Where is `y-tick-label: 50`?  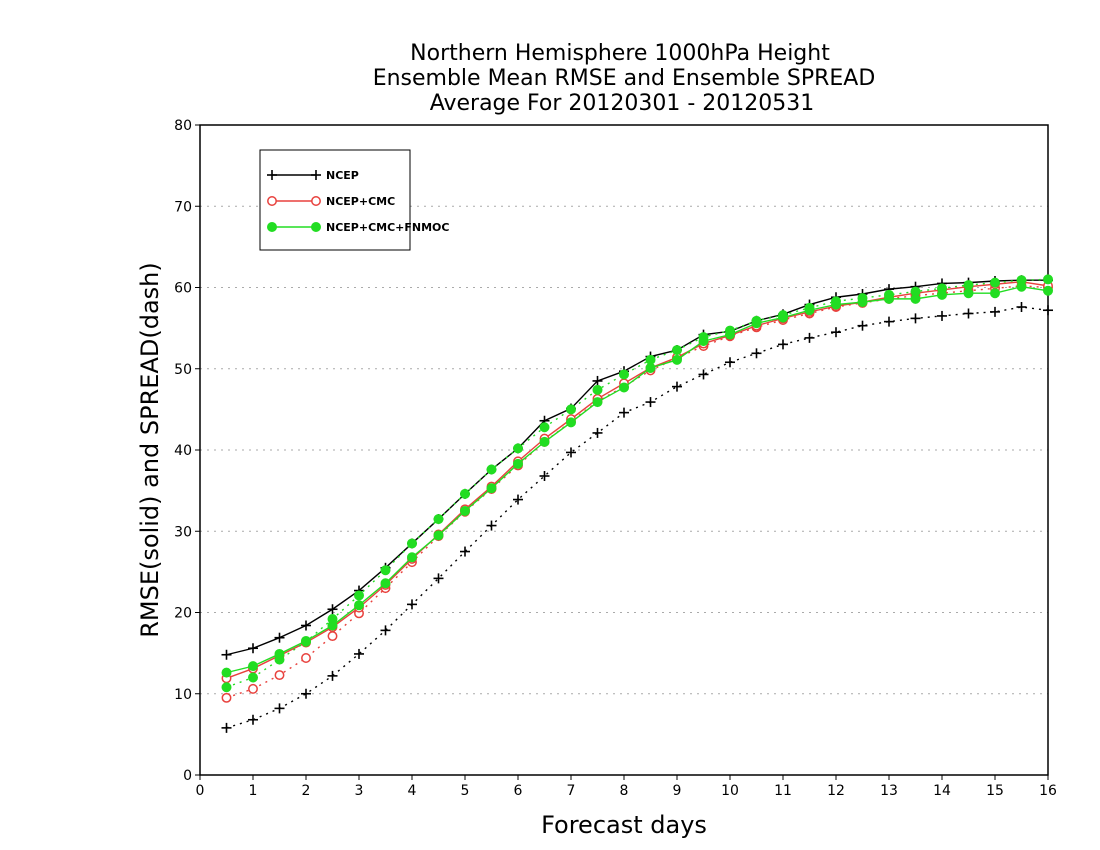 y-tick-label: 50 is located at coordinates (183, 370).